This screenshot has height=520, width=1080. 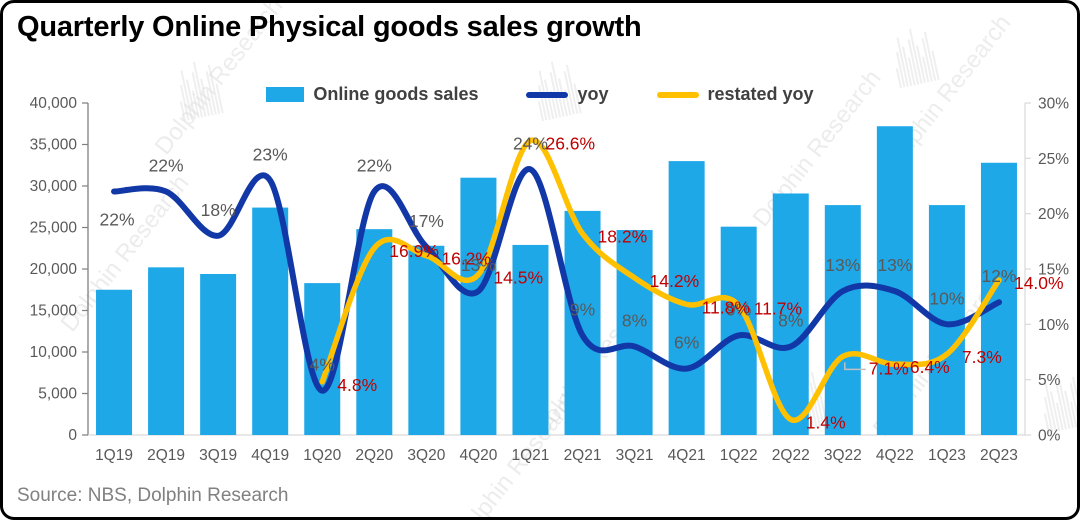 What do you see at coordinates (1053, 270) in the screenshot?
I see `right-axis-label: 15%` at bounding box center [1053, 270].